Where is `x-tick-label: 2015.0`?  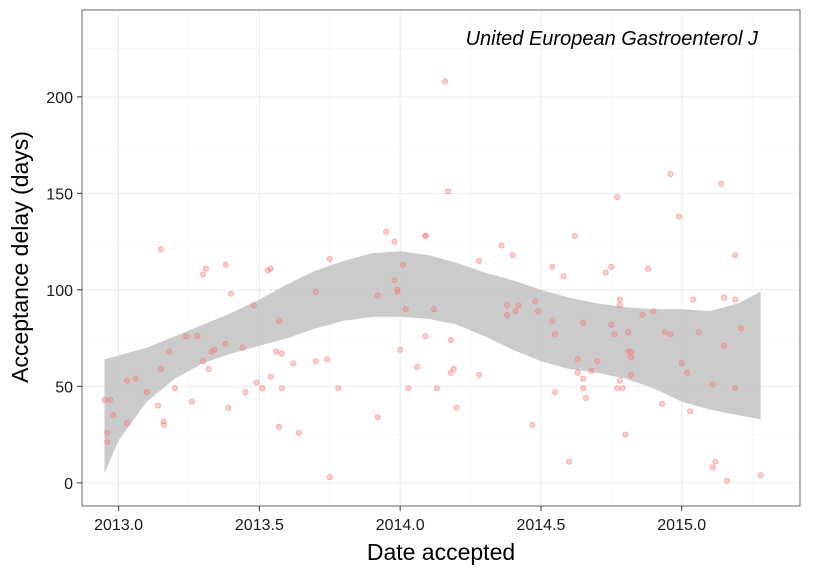
x-tick-label: 2015.0 is located at coordinates (681, 525).